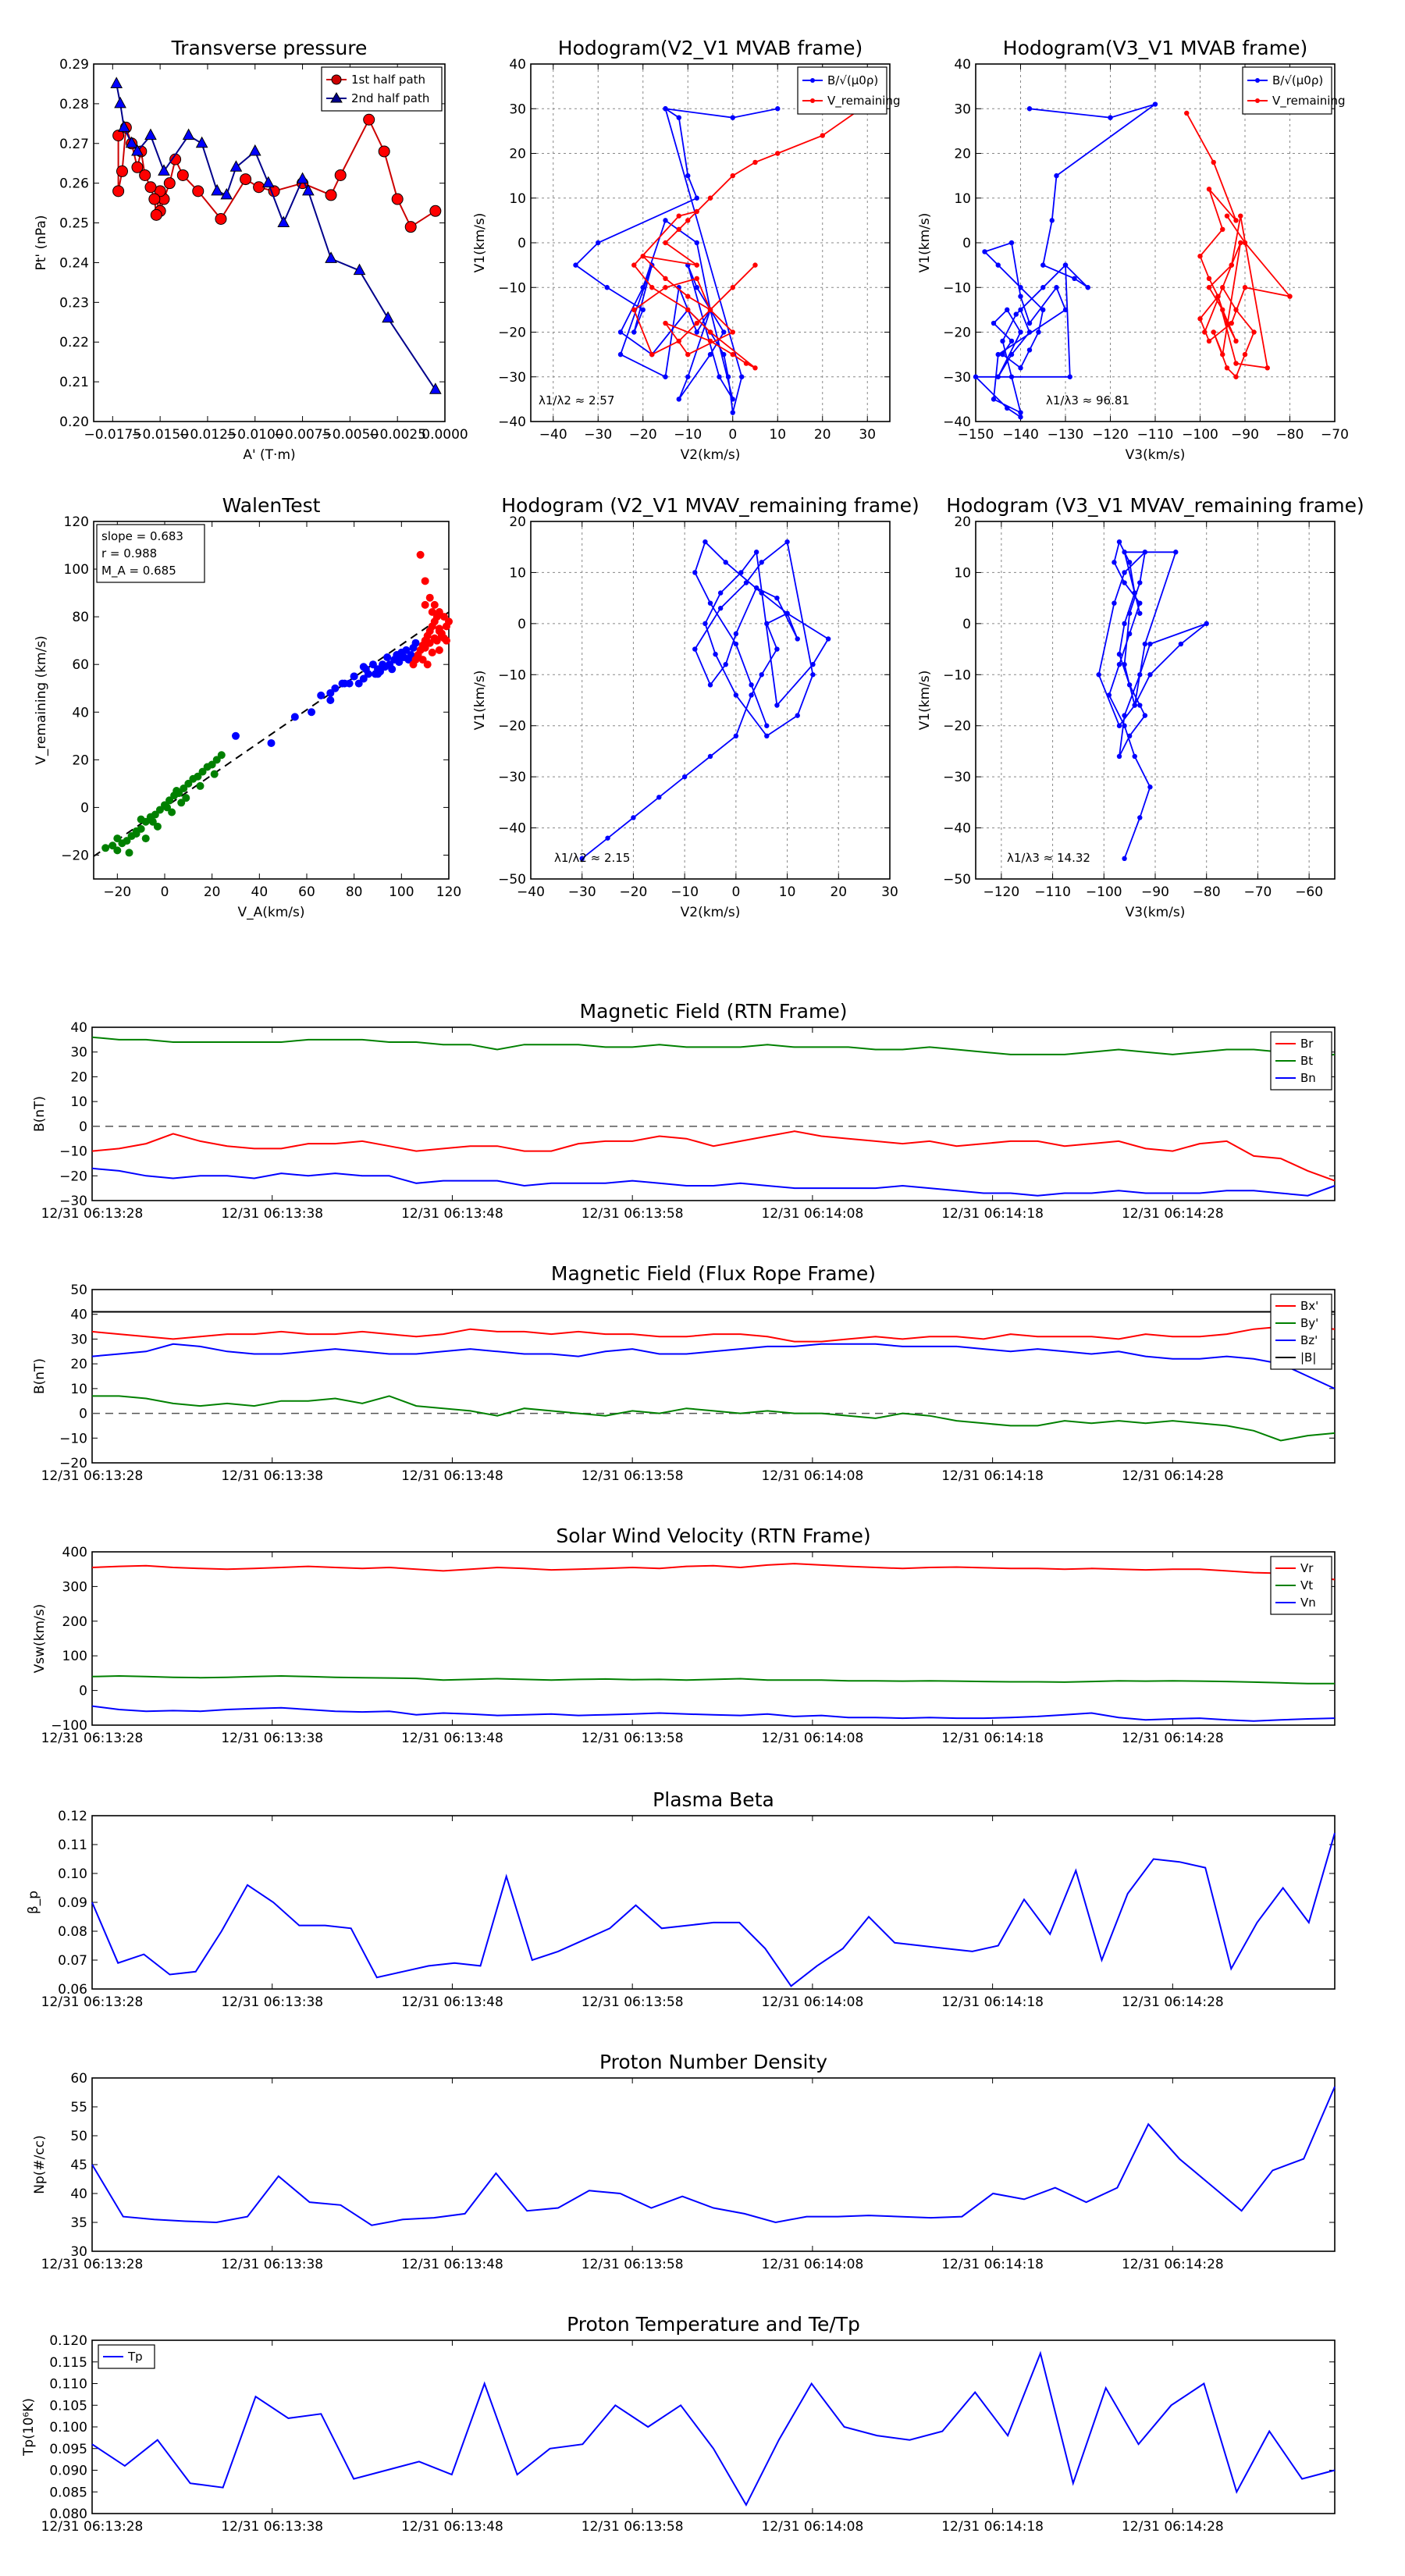 This screenshot has width=1405, height=2576. I want to click on x-tick-label: −0.0075, so click(303, 435).